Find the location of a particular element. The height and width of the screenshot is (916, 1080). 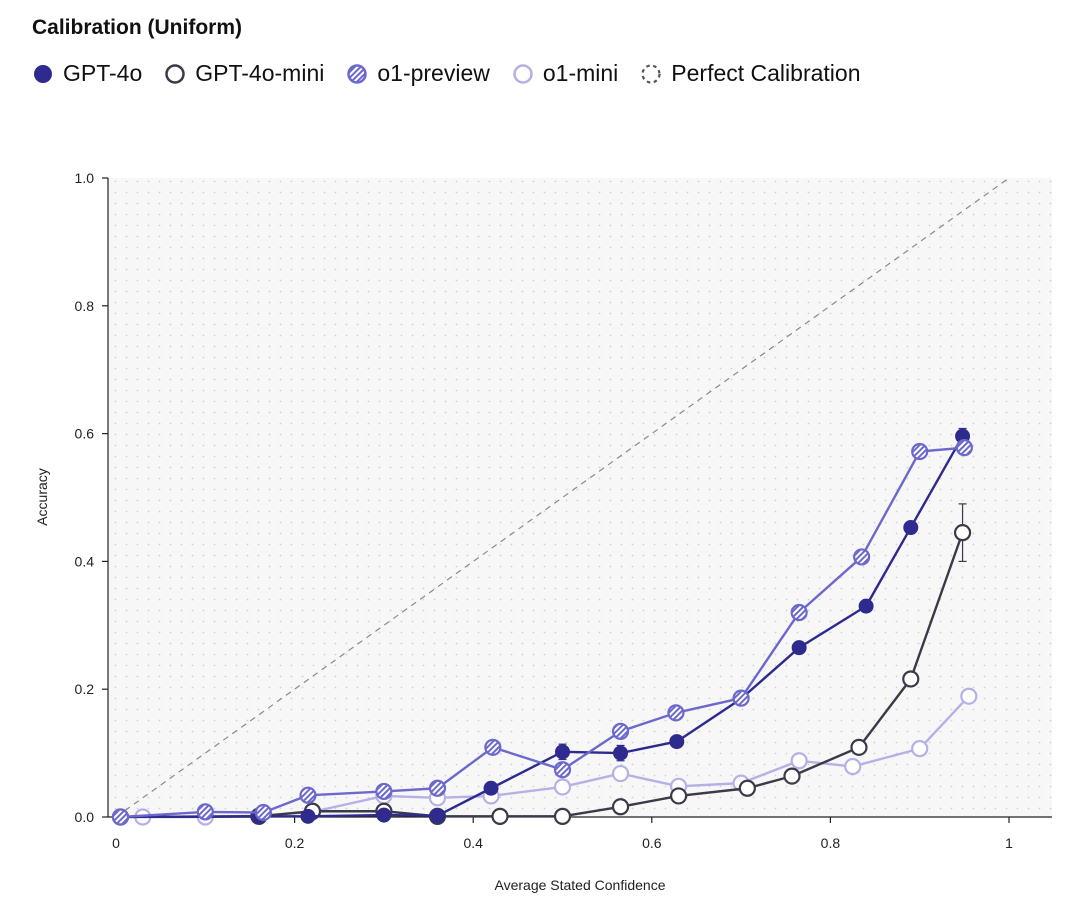

legend-item-gpt-4o: GPT-4o is located at coordinates (87, 73).